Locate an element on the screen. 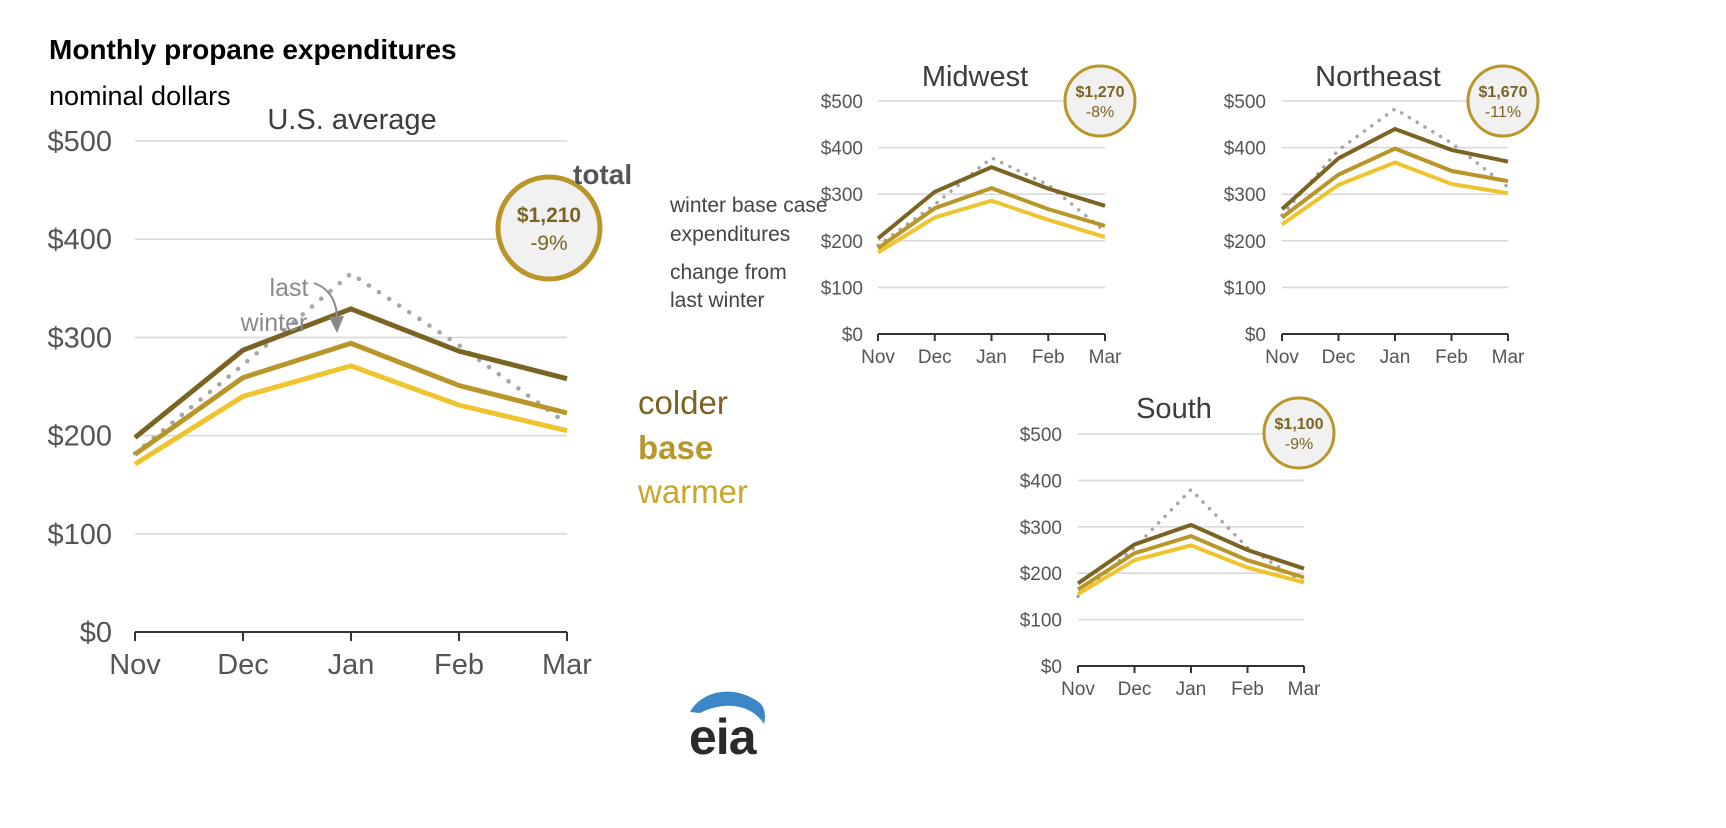  south-x-tick-label: Mar is located at coordinates (1304, 689).